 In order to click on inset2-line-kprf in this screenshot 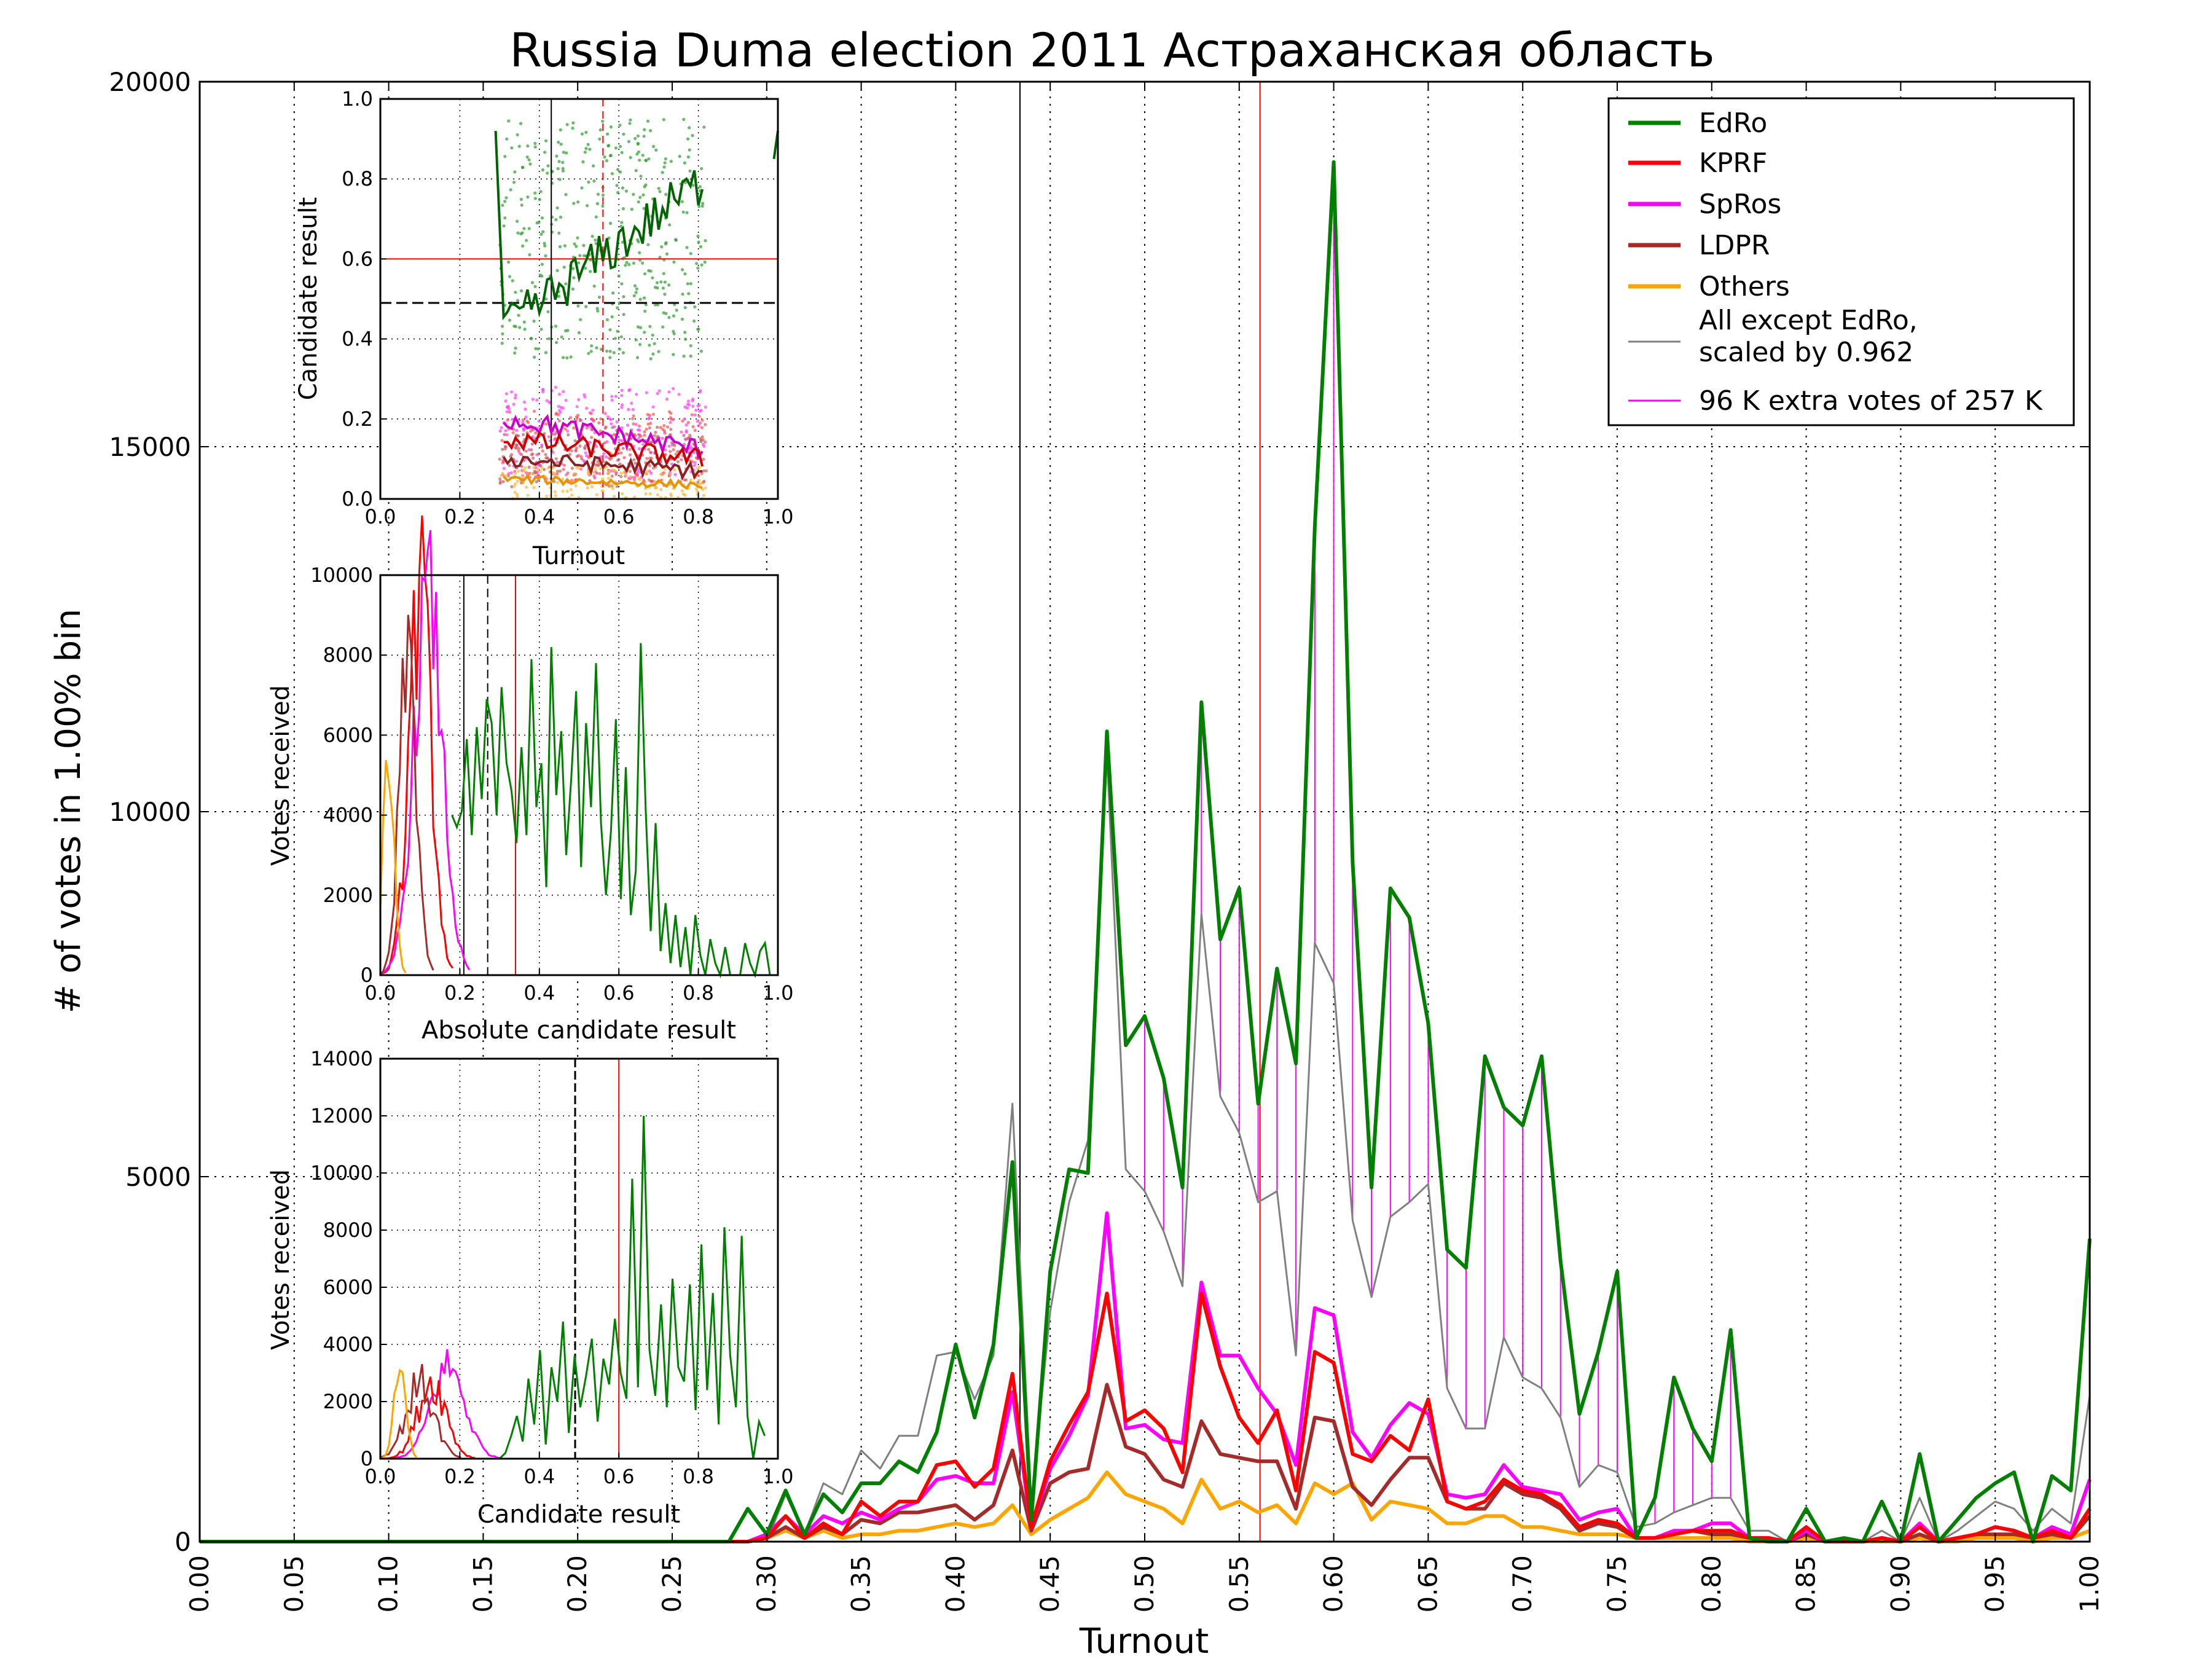, I will do `click(417, 745)`.